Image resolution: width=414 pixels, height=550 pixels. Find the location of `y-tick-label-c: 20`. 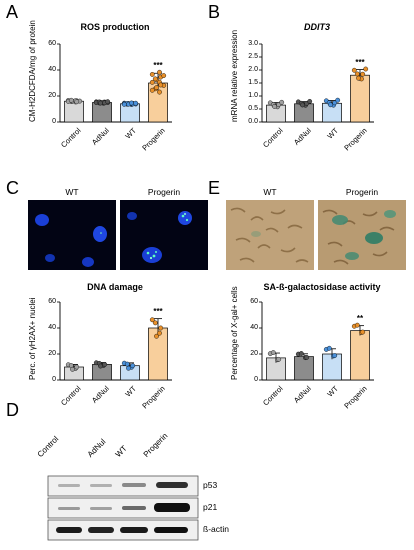

y-tick-label-c: 20 is located at coordinates (52, 353).